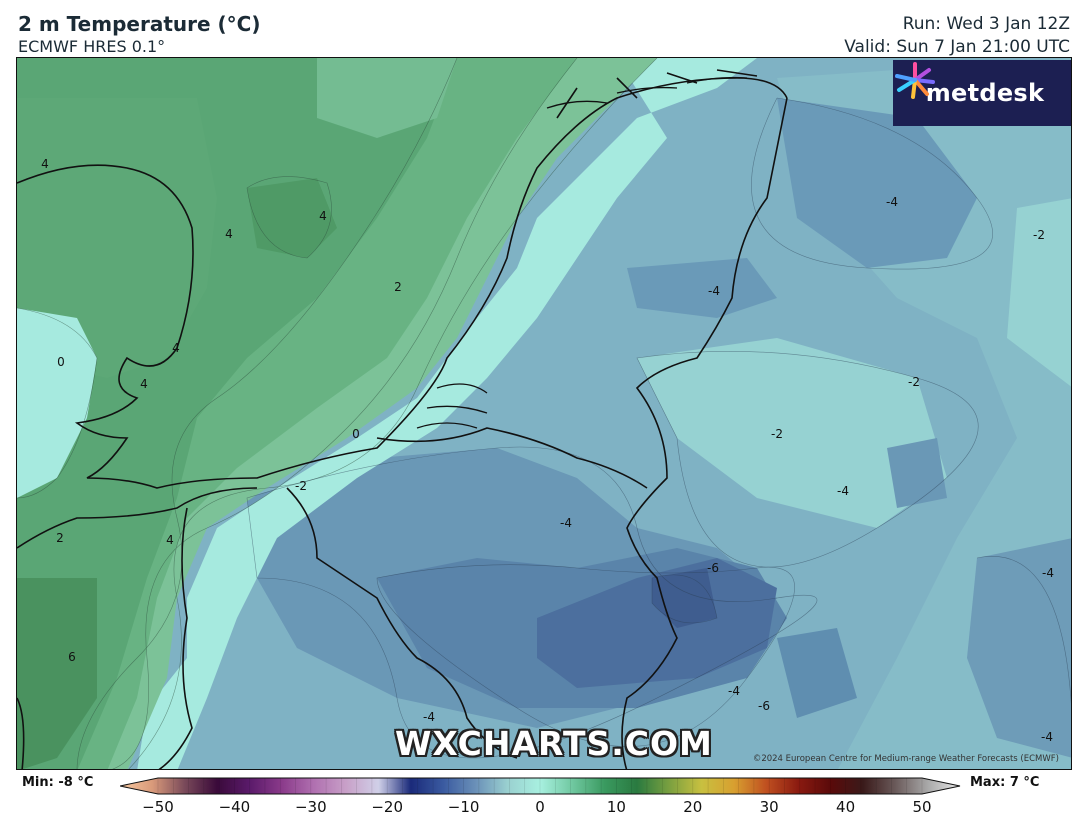 The image size is (1088, 833). Describe the element at coordinates (58, 782) in the screenshot. I see `min-value-label: Min: -8 °C` at that location.